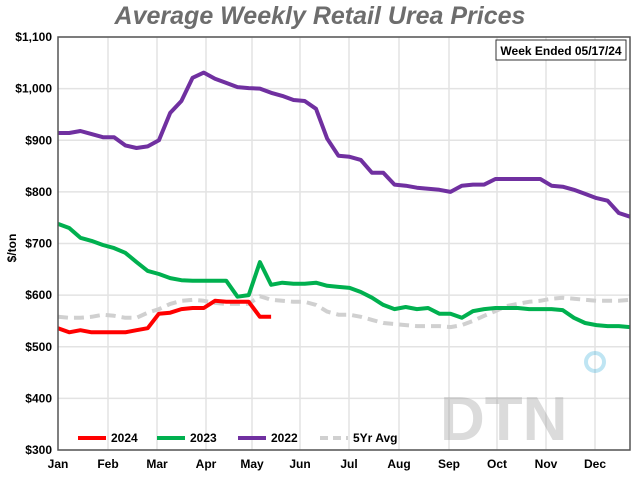 The image size is (640, 480). Describe the element at coordinates (252, 464) in the screenshot. I see `x-tick-label: May` at that location.